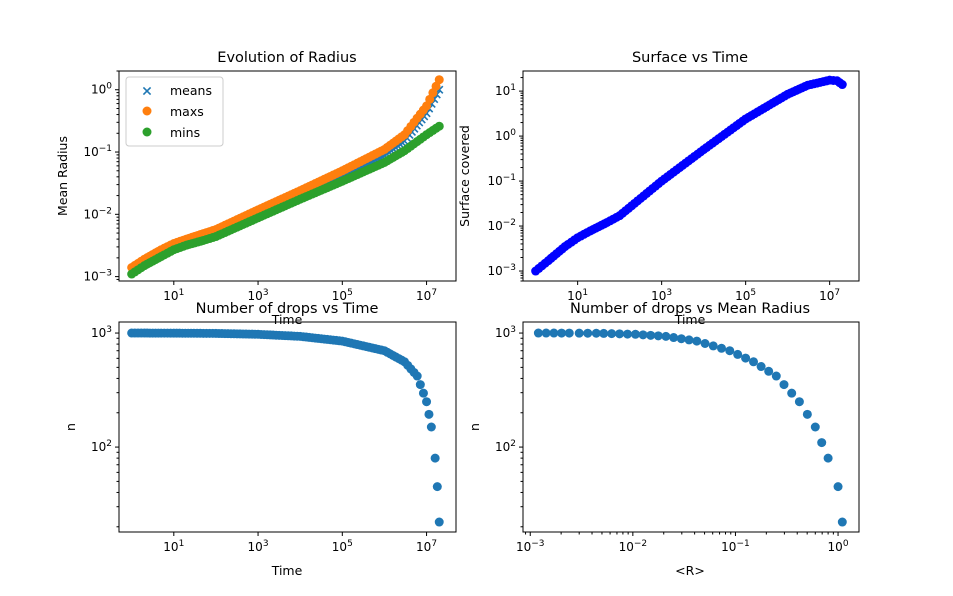 This screenshot has height=596, width=953. What do you see at coordinates (464, 176) in the screenshot?
I see `surface-y-label: Surface covered` at bounding box center [464, 176].